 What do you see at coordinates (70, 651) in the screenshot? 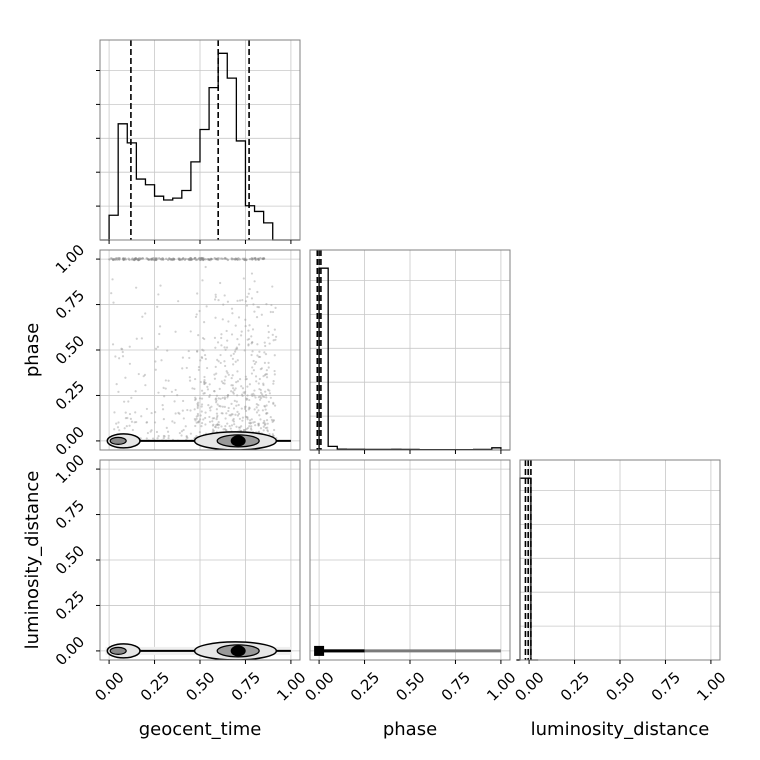
I see `y-tick-label: 0.00` at bounding box center [70, 651].